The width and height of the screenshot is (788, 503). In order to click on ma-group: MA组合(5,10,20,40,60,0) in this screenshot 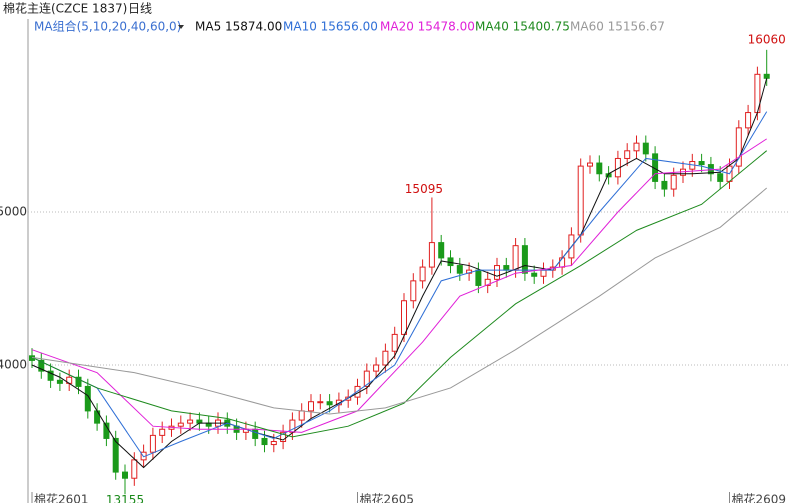, I will do `click(107, 26)`.